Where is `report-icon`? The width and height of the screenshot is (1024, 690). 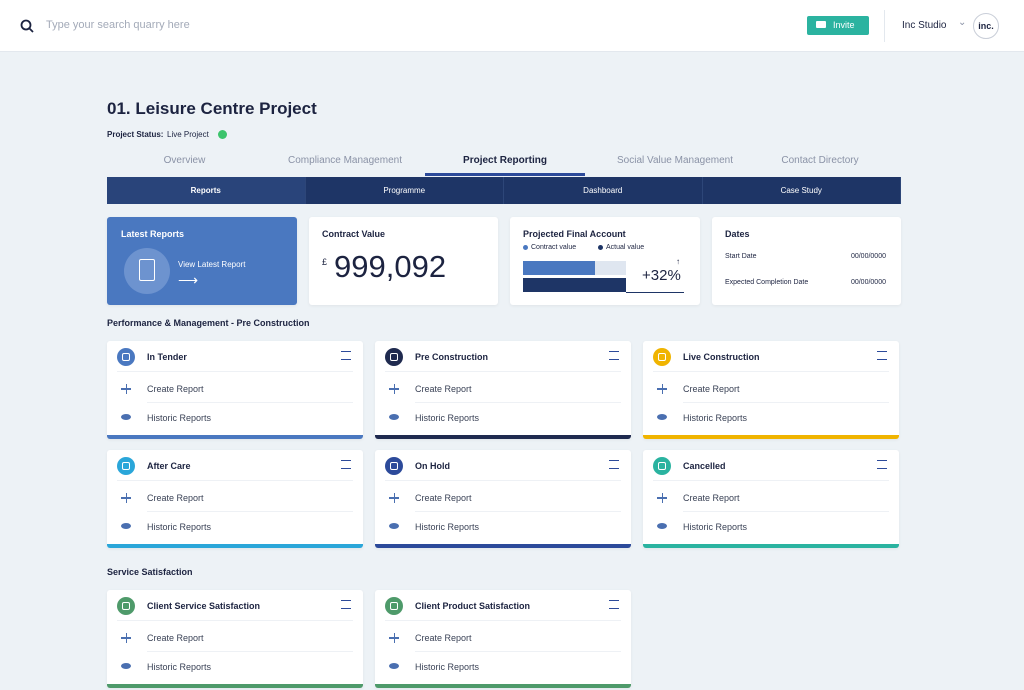
report-icon is located at coordinates (147, 271).